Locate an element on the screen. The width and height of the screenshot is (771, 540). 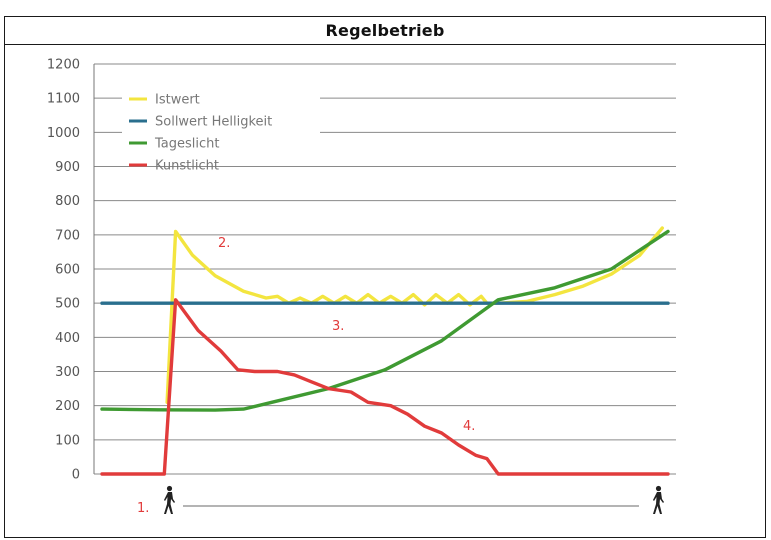
y-tick-label: 500 is located at coordinates (67, 304).